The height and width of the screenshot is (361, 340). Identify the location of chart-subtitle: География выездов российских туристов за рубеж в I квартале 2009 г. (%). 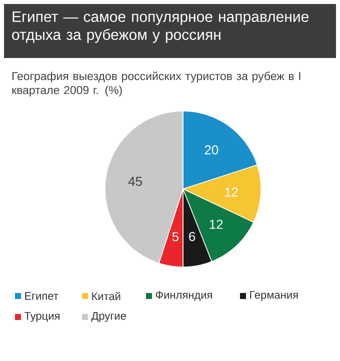
(156, 84).